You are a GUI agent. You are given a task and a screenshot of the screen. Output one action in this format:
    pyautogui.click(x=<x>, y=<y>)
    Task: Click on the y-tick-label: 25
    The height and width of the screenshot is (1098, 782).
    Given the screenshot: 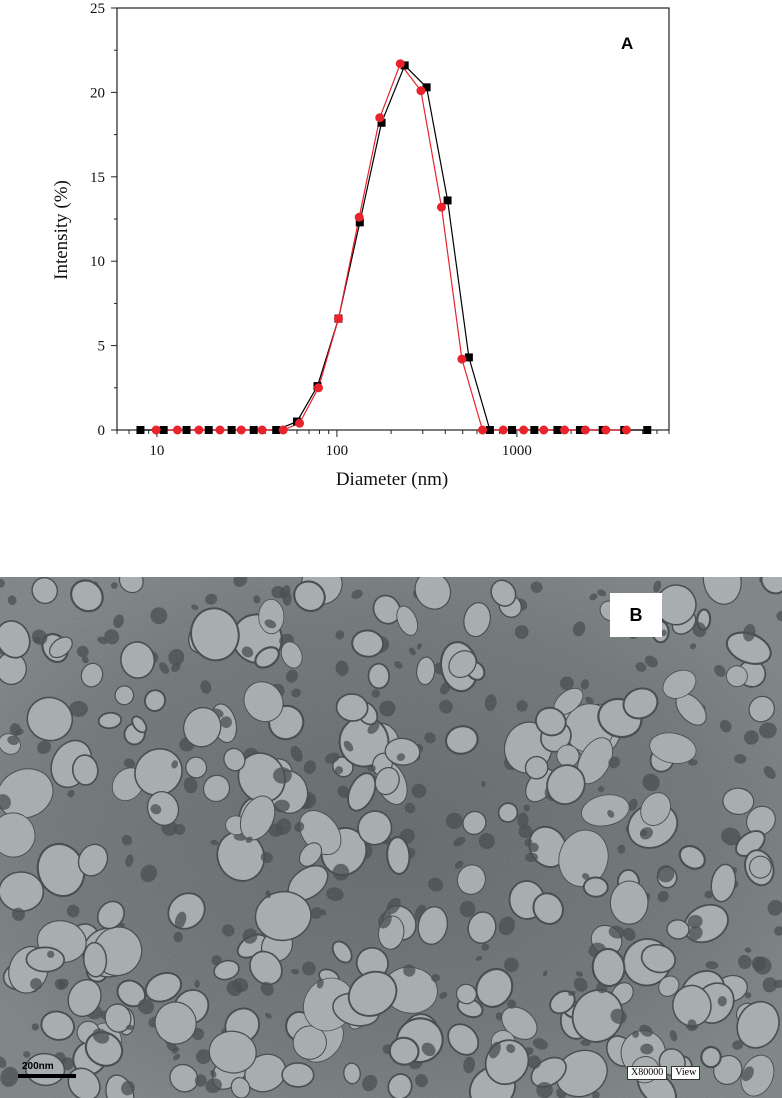 What is the action you would take?
    pyautogui.click(x=97, y=9)
    